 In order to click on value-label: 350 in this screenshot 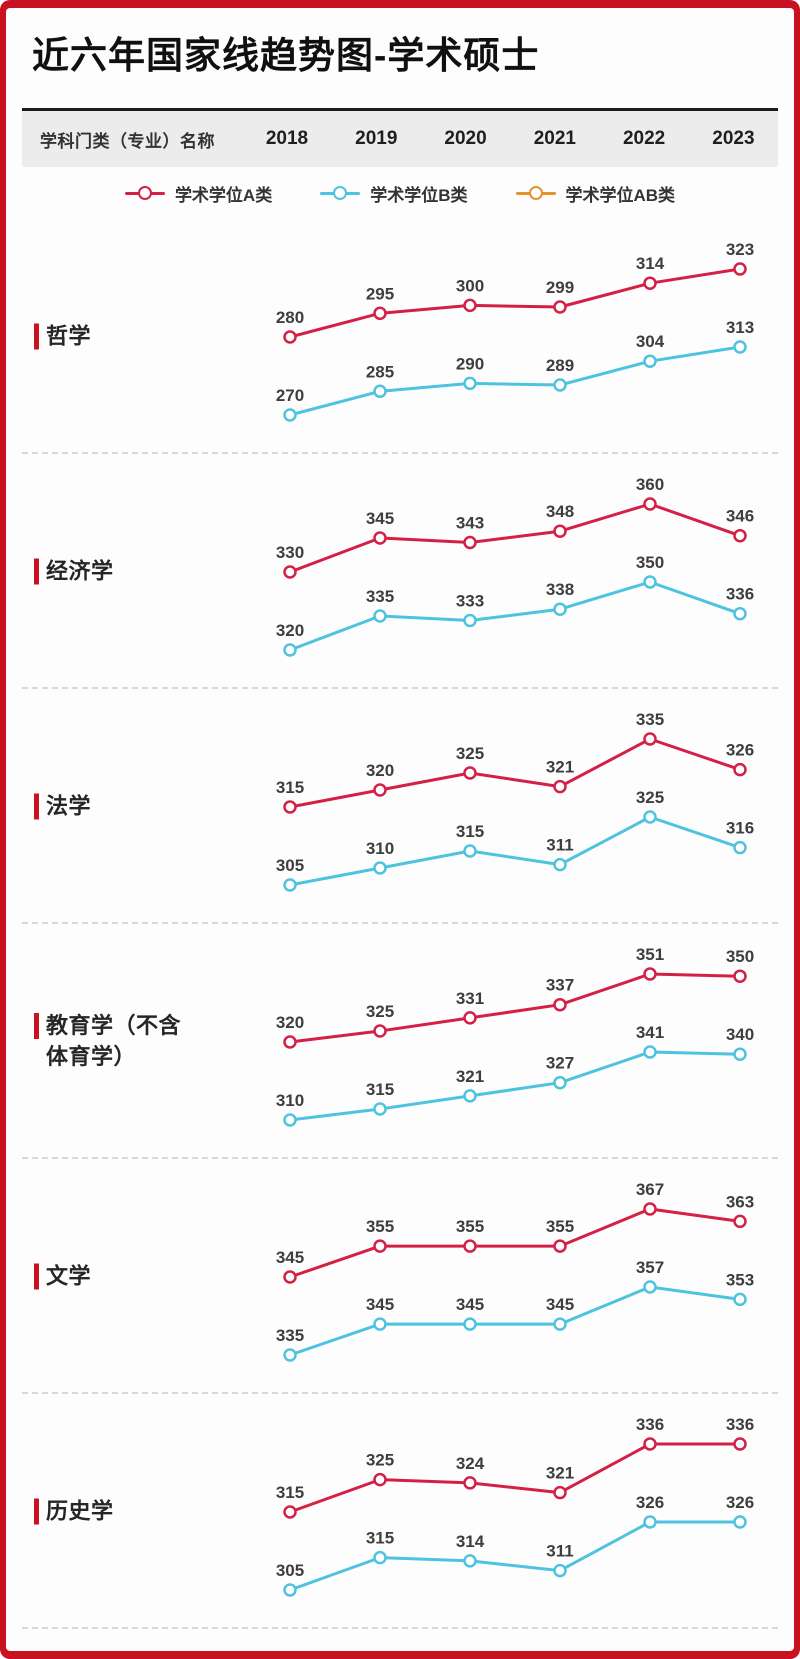, I will do `click(740, 956)`.